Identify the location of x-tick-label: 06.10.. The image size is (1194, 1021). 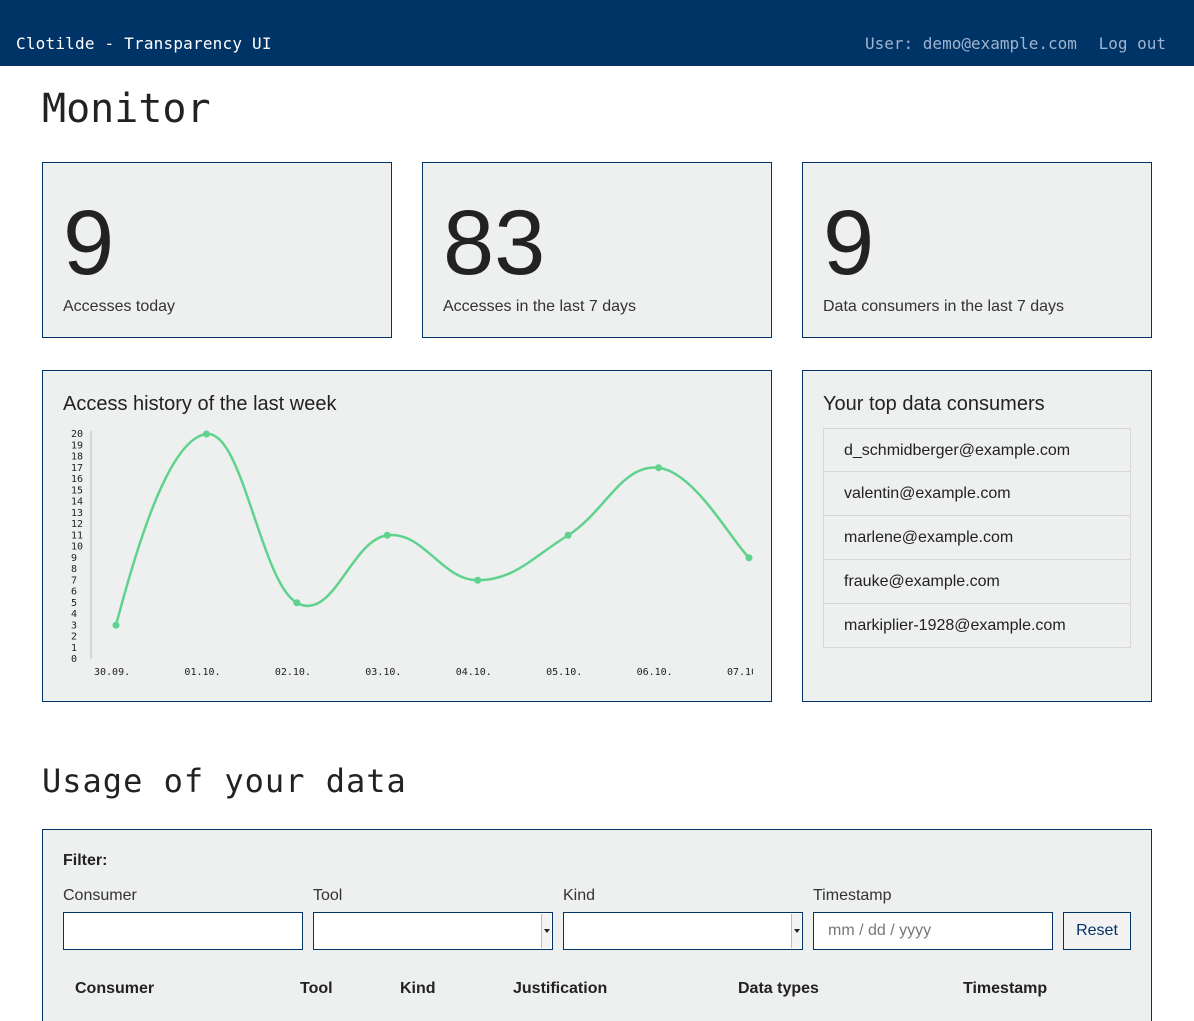
(655, 672).